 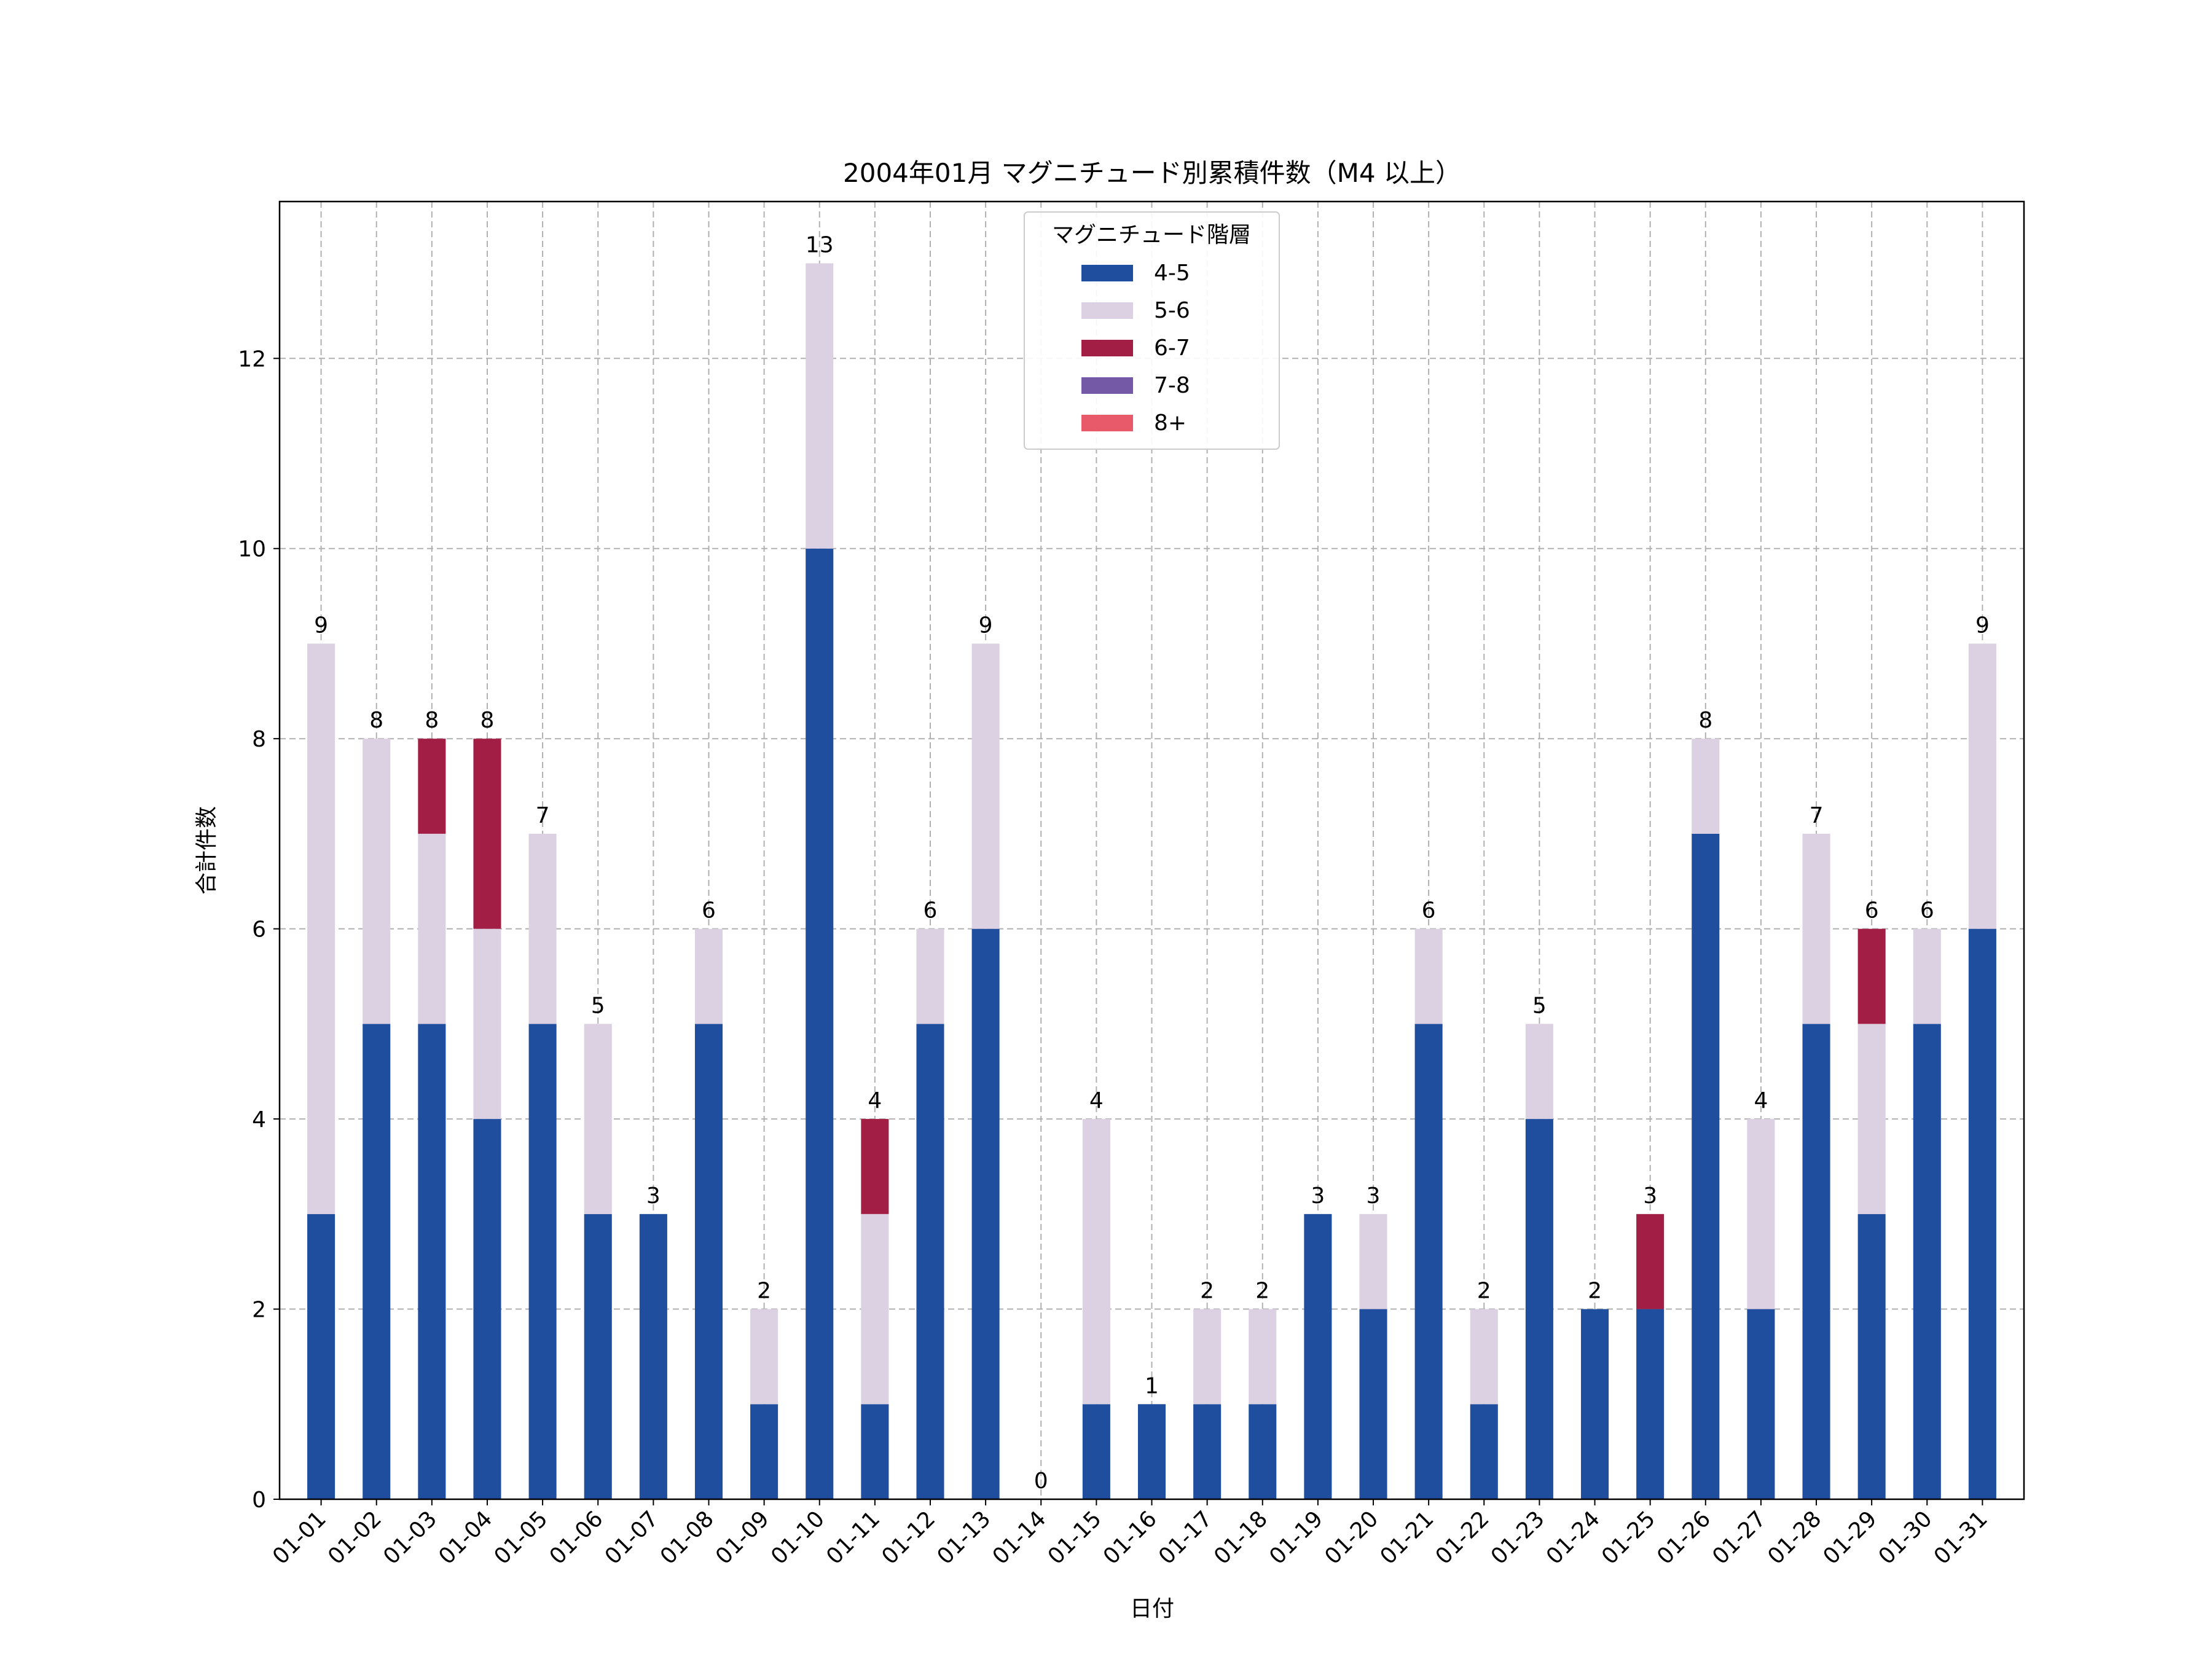 I want to click on legend-label: 7-8, so click(x=1172, y=385).